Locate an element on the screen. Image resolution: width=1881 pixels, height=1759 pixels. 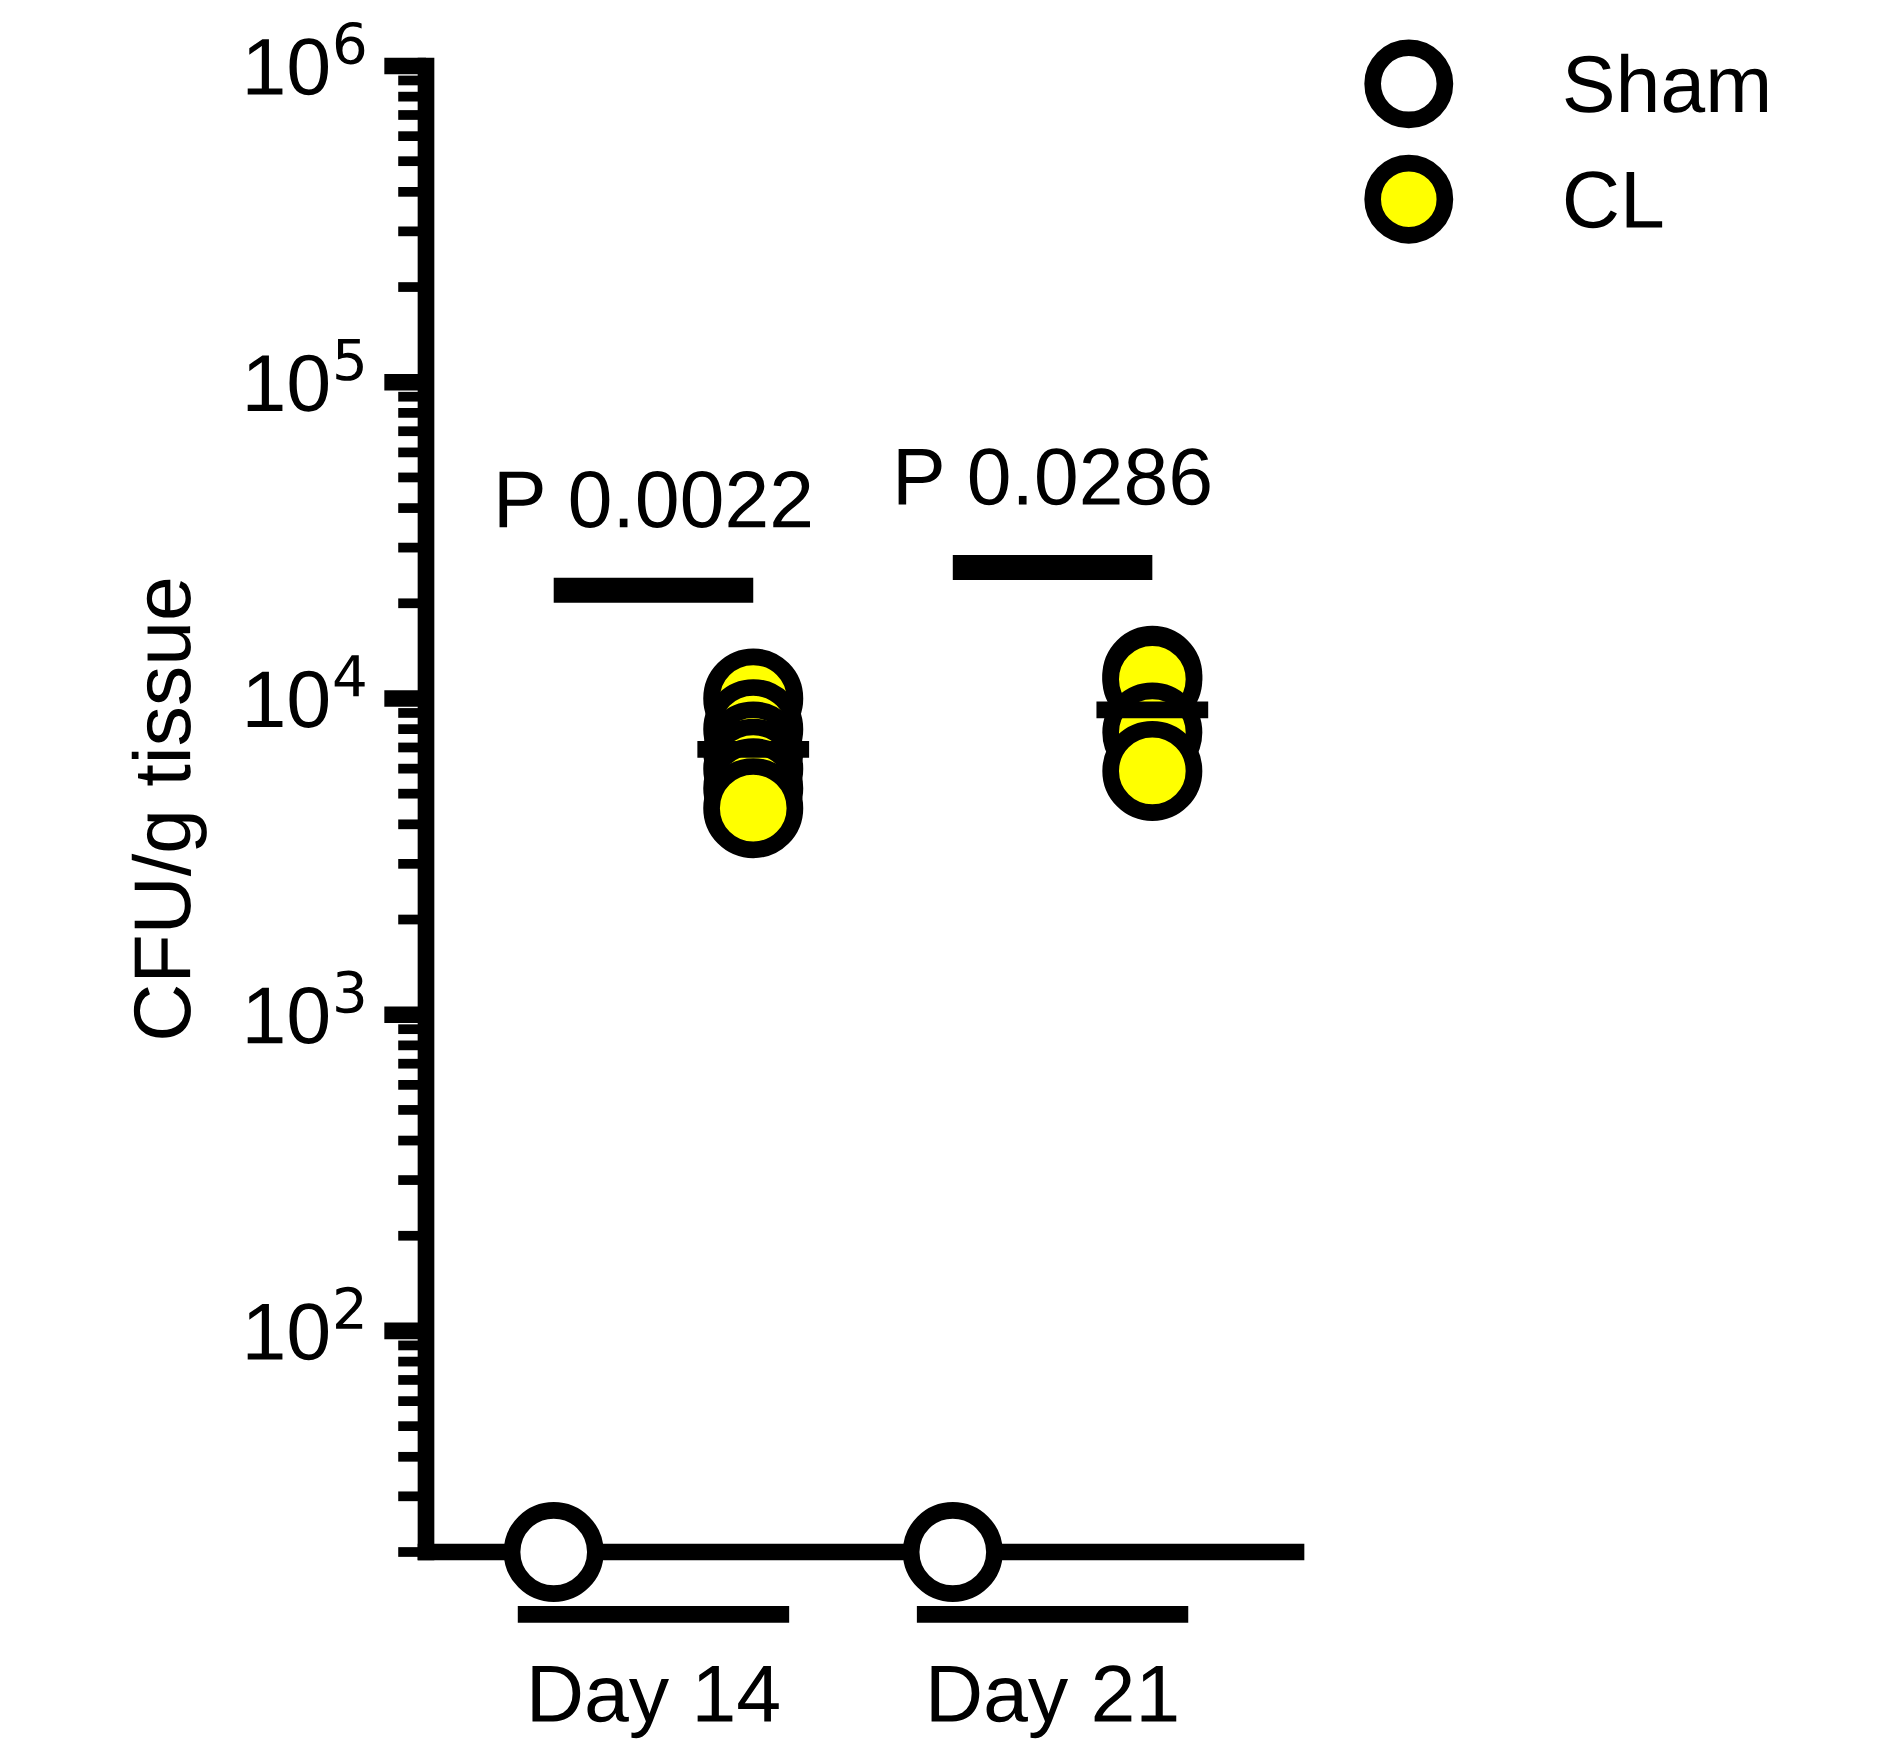
y-tick-label: 10$^{6}$ is located at coordinates (306, 58).